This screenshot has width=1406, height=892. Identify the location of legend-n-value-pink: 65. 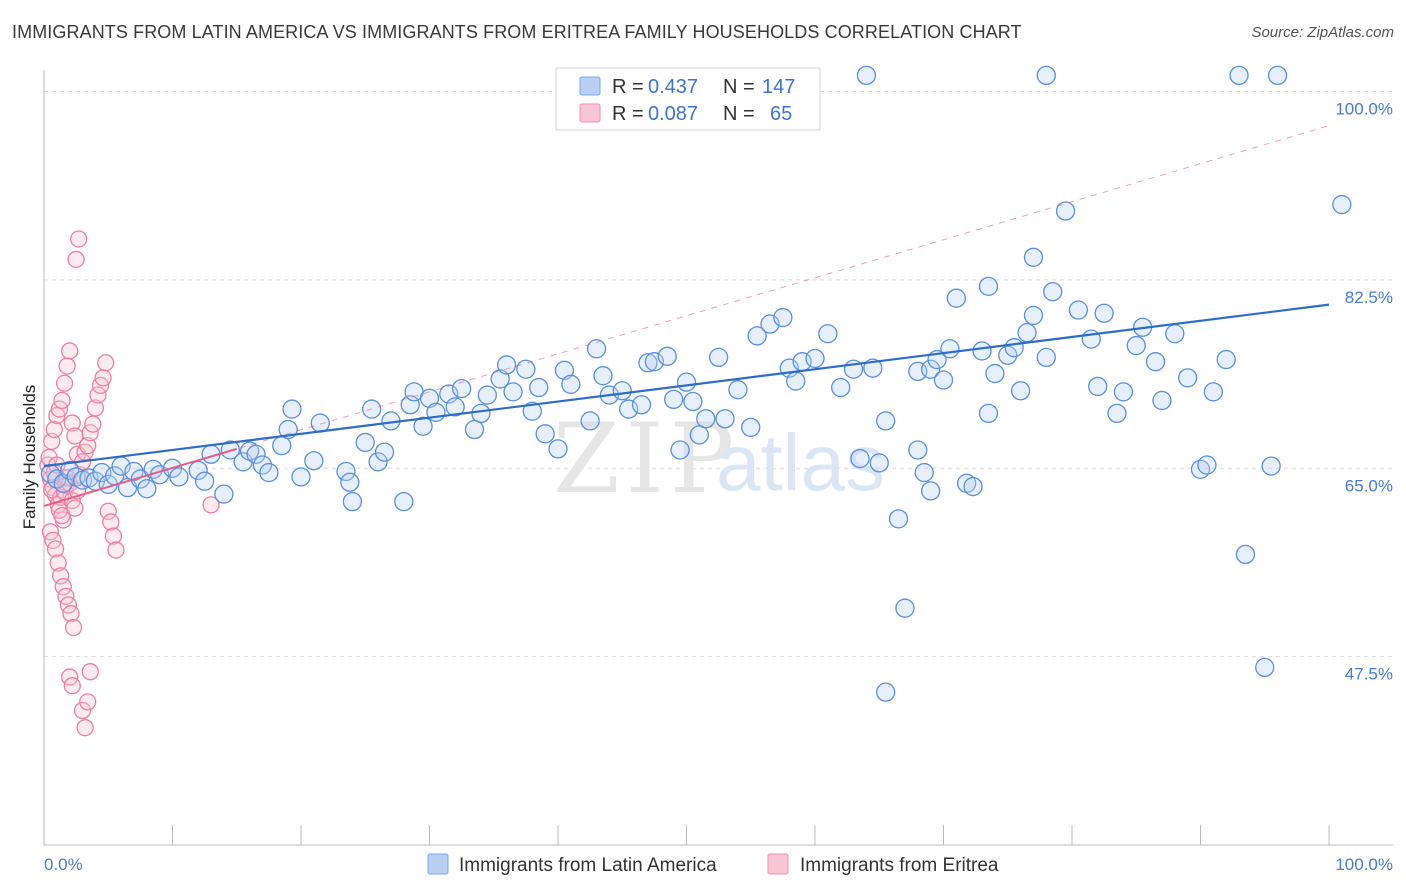
(781, 114).